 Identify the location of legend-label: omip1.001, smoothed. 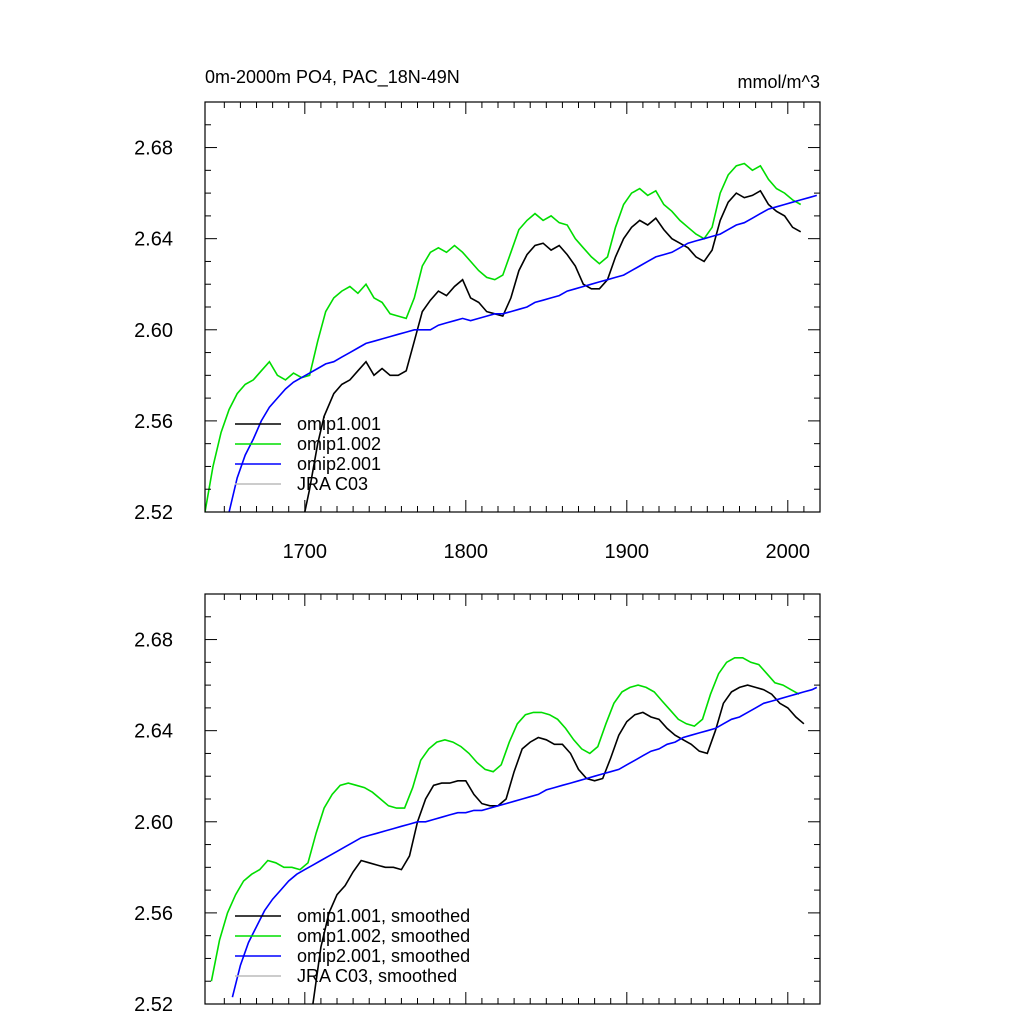
(383, 916).